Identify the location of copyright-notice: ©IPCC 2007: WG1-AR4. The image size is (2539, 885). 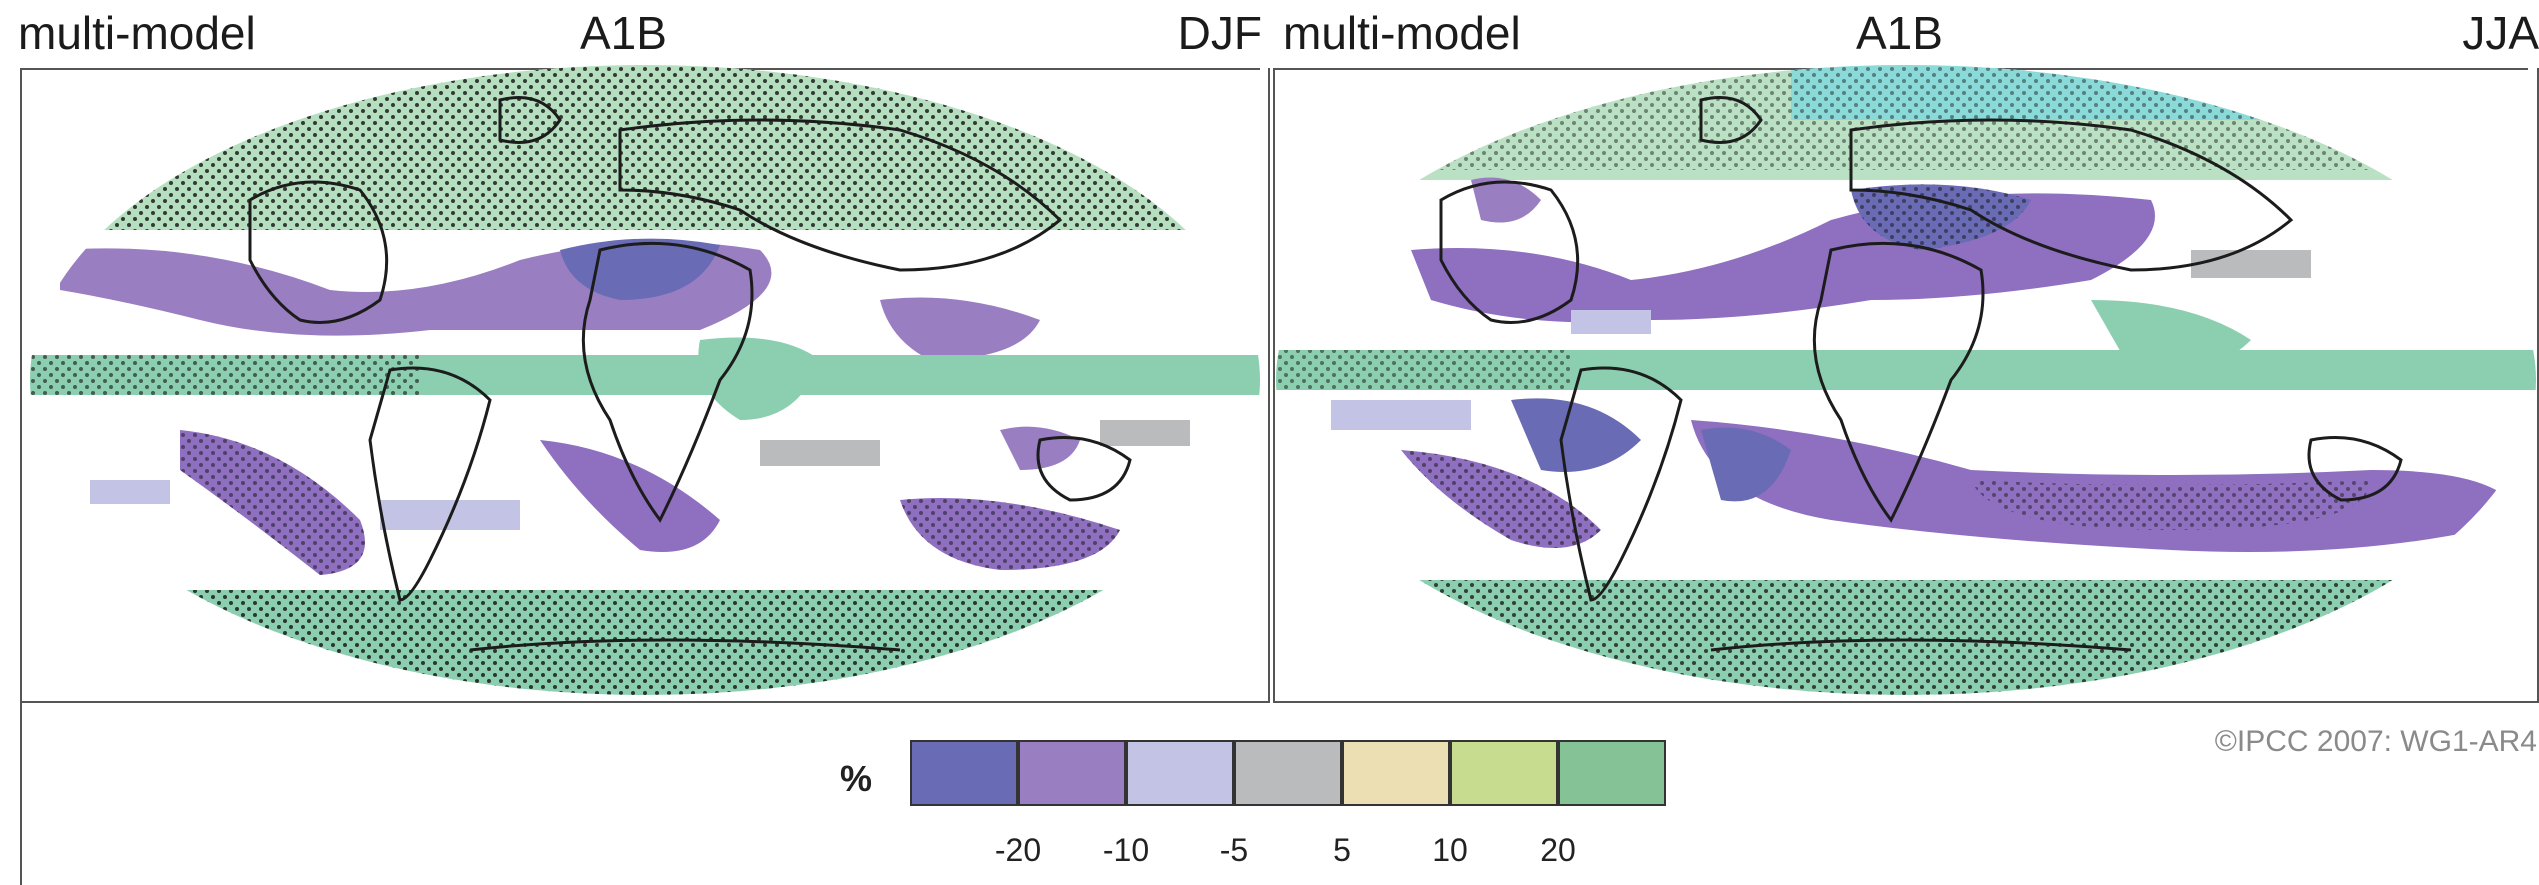
(2375, 741).